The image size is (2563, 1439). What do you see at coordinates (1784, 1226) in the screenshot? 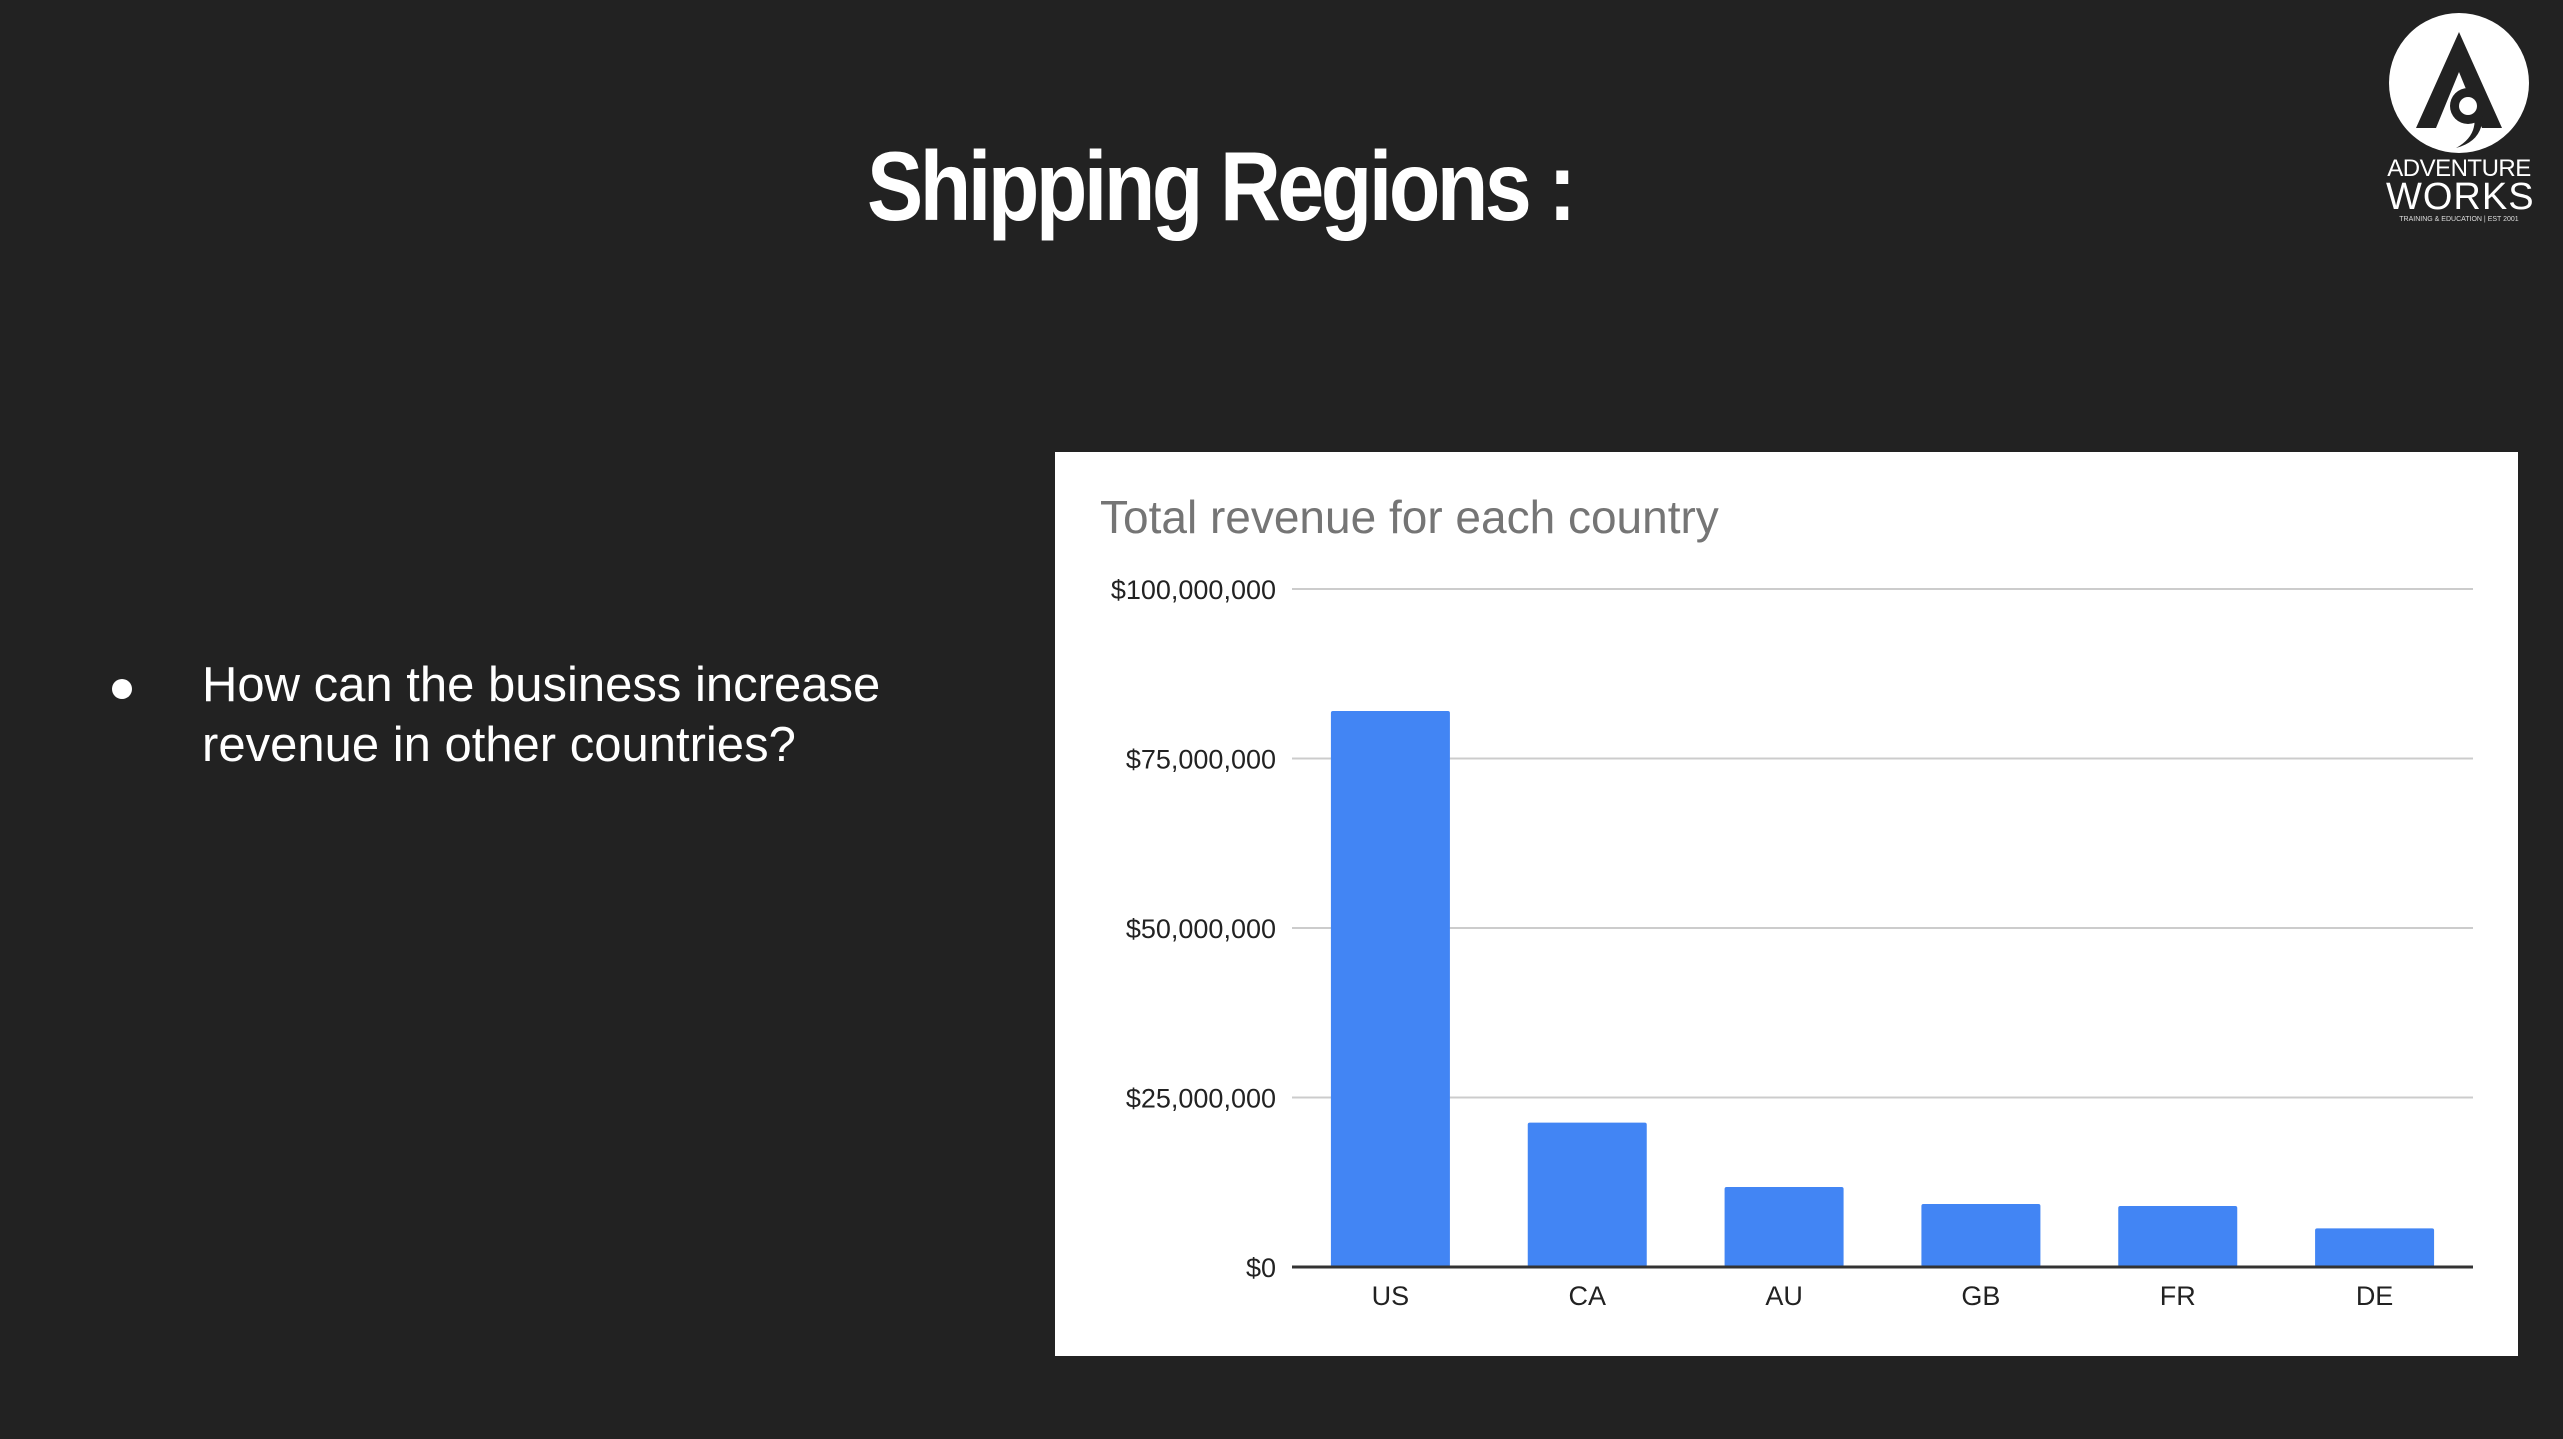
I see `bar-au` at bounding box center [1784, 1226].